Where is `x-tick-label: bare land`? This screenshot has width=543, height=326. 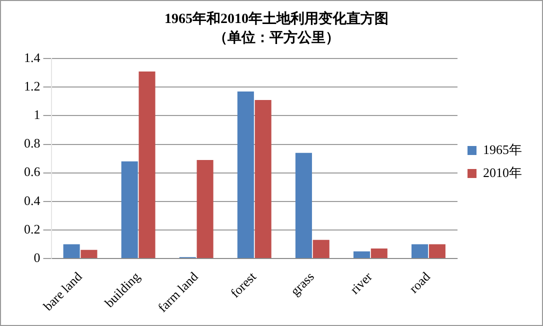 x-tick-label: bare land is located at coordinates (63, 291).